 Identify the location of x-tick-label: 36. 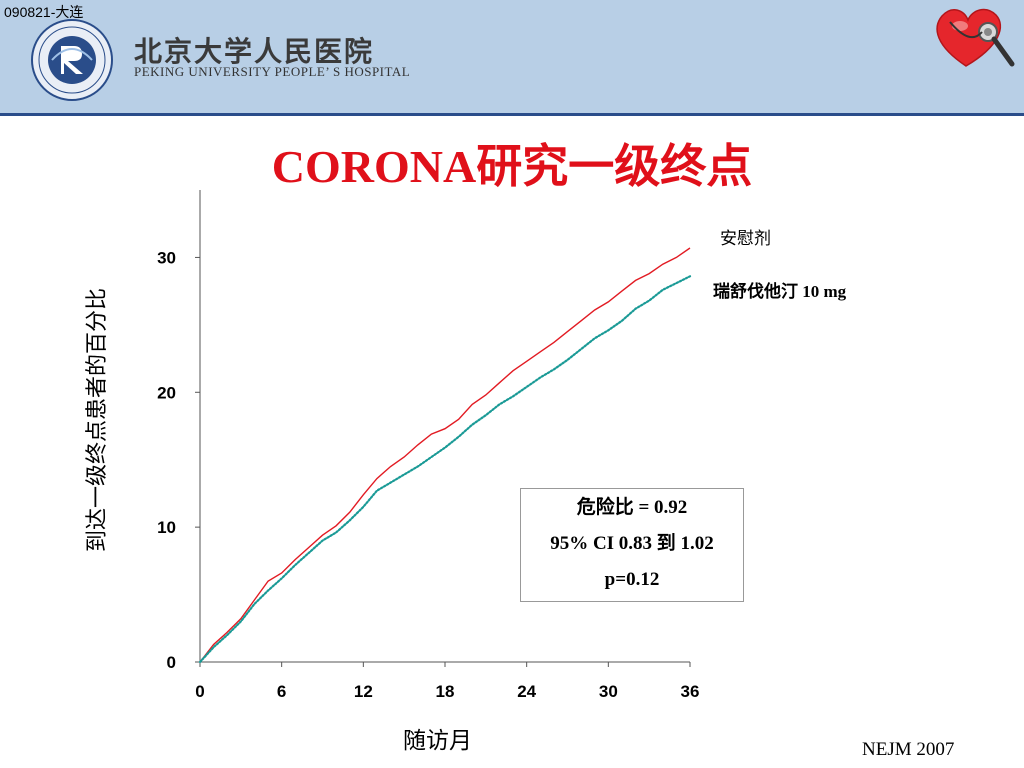
(690, 691).